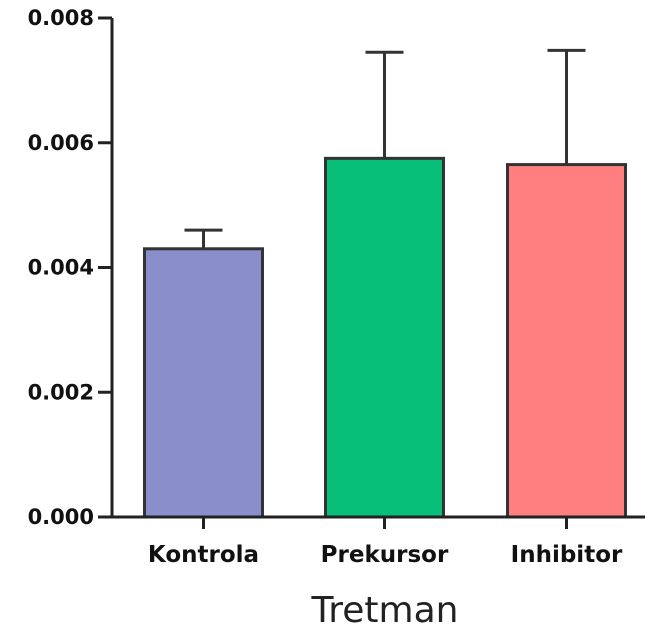 The width and height of the screenshot is (649, 634). What do you see at coordinates (385, 610) in the screenshot?
I see `x-axis-title: Tretman` at bounding box center [385, 610].